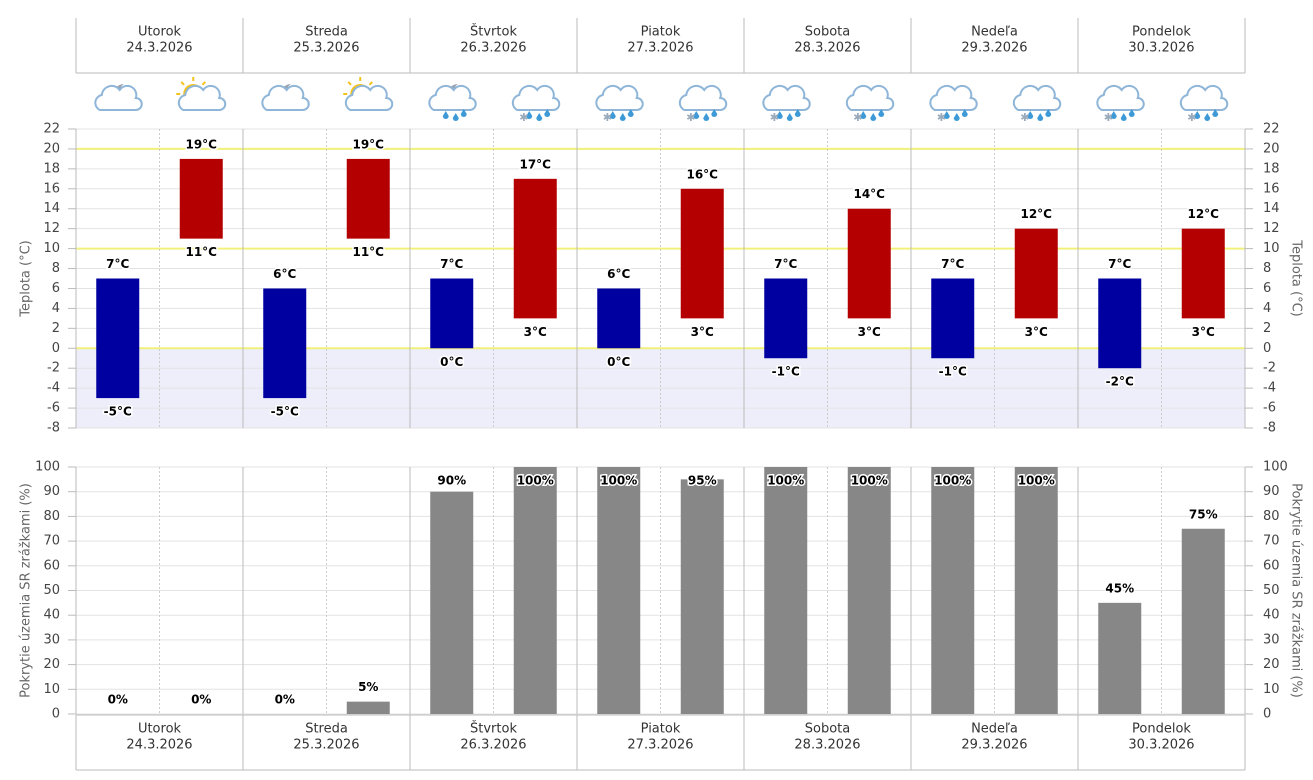 This screenshot has height=780, width=1313. I want to click on day-date: 27.3.2026, so click(660, 48).